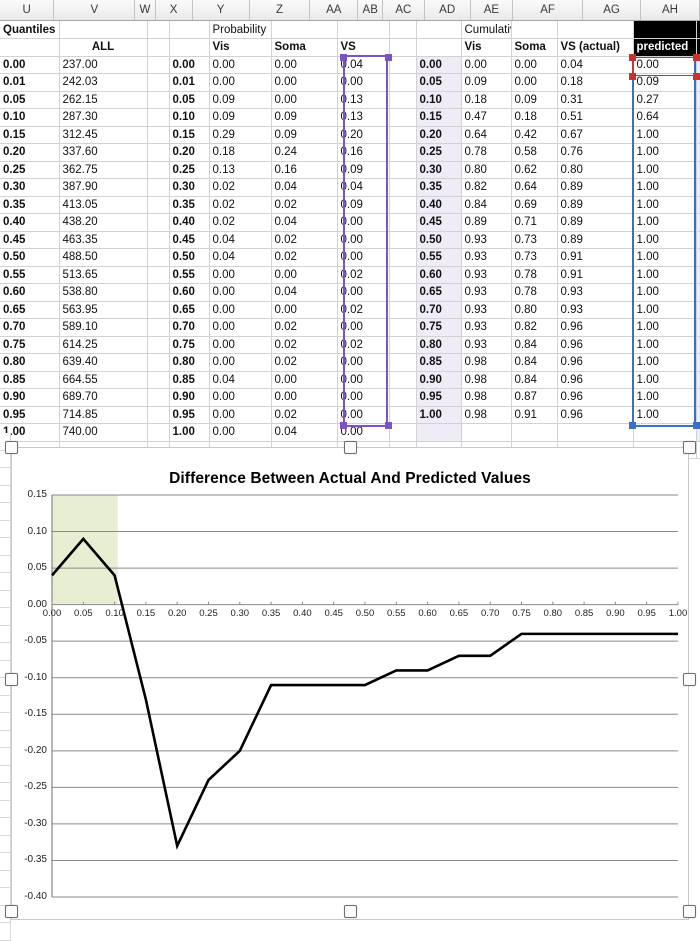  I want to click on cell-cum-vis: 0.84, so click(486, 205).